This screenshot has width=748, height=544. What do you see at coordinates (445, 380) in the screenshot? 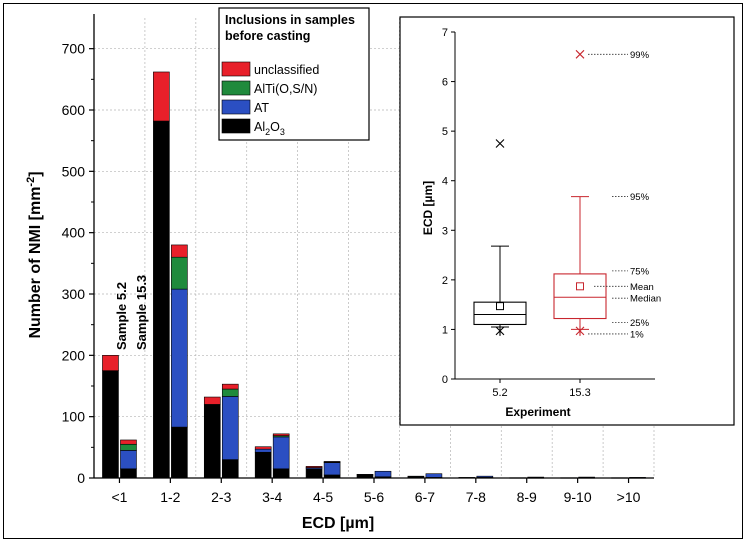
I see `inset-y-tick-label: 0` at bounding box center [445, 380].